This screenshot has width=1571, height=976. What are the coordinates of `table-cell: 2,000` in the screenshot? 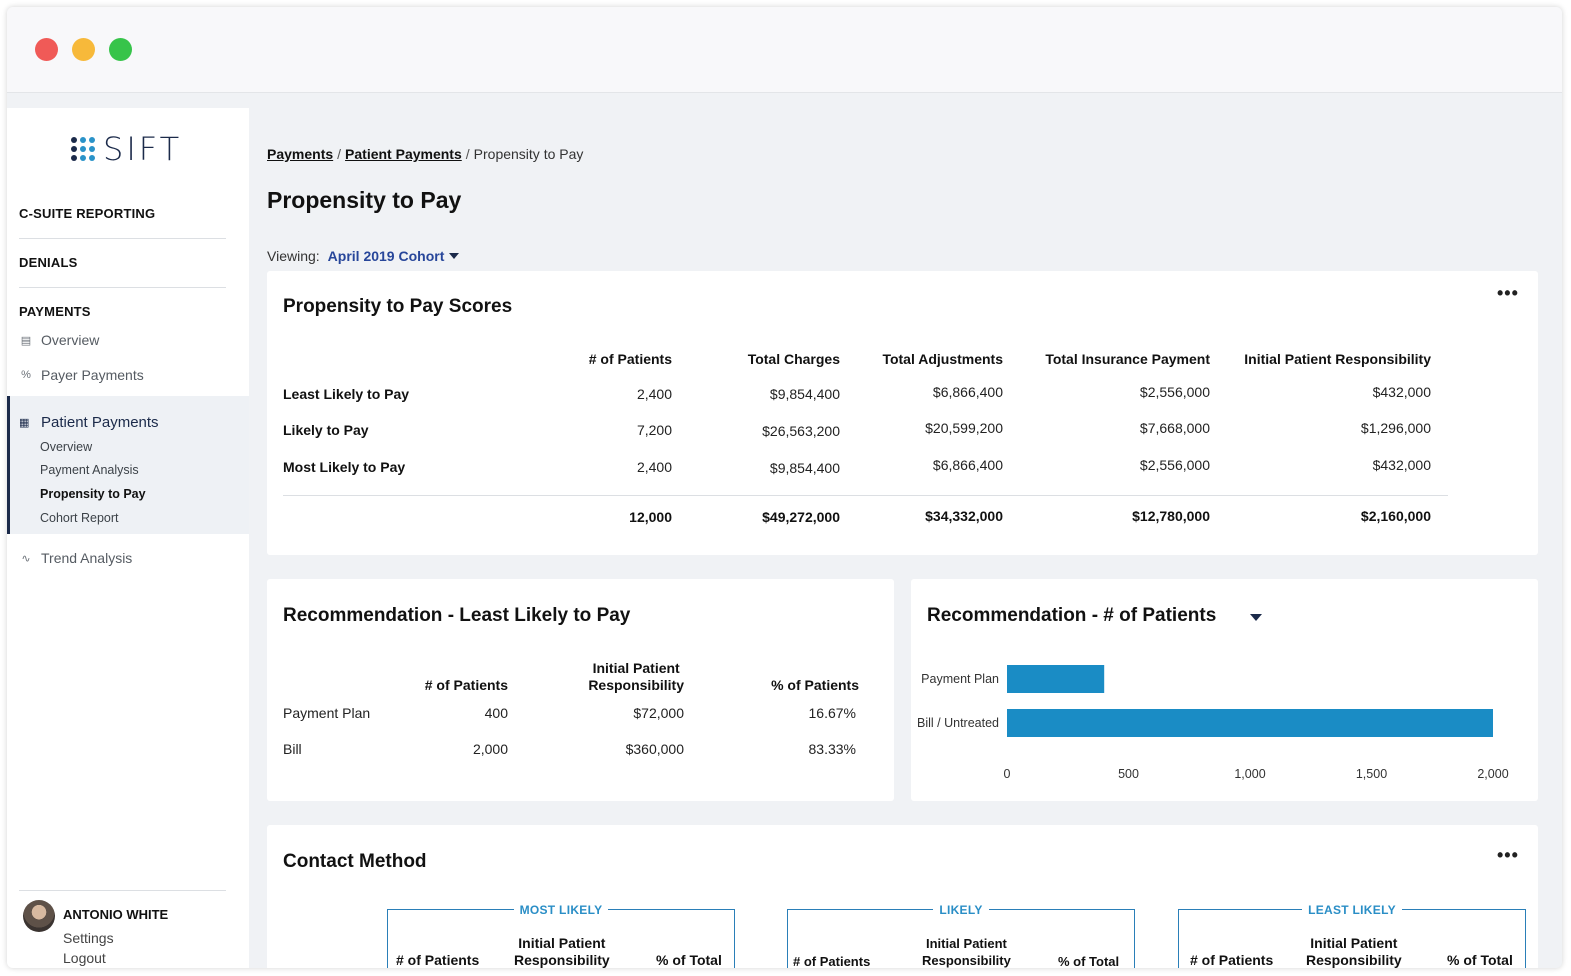 It's located at (490, 749).